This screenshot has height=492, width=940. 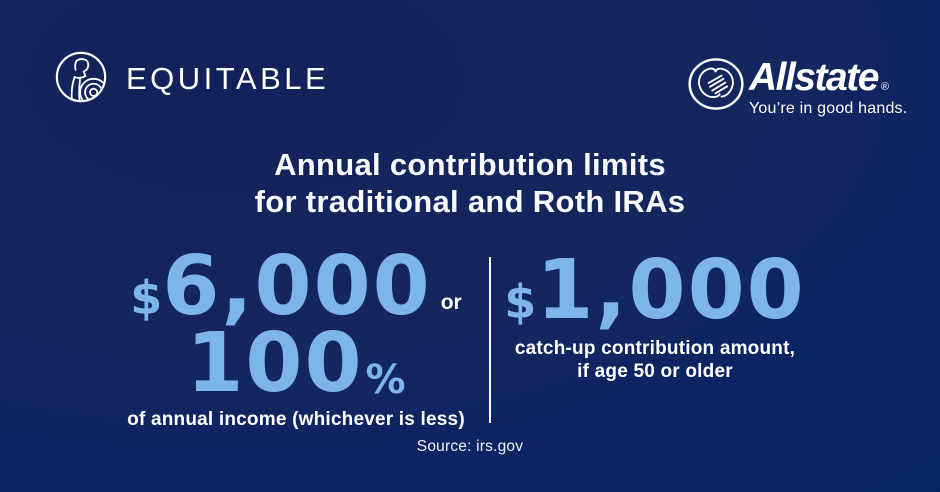 I want to click on percent-value: 100, so click(x=275, y=363).